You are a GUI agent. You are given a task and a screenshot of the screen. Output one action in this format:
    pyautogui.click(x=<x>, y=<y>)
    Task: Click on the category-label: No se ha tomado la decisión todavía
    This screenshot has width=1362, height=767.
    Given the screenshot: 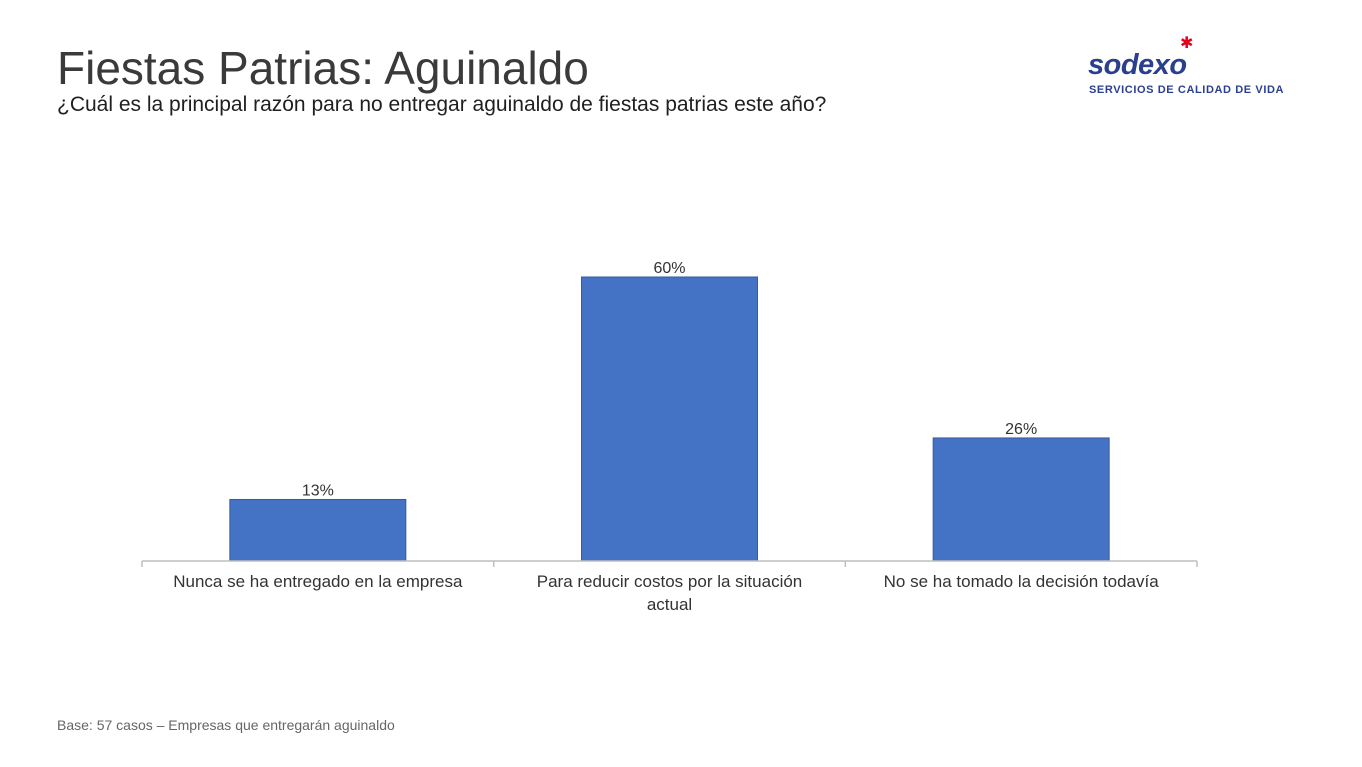 What is the action you would take?
    pyautogui.click(x=1022, y=581)
    